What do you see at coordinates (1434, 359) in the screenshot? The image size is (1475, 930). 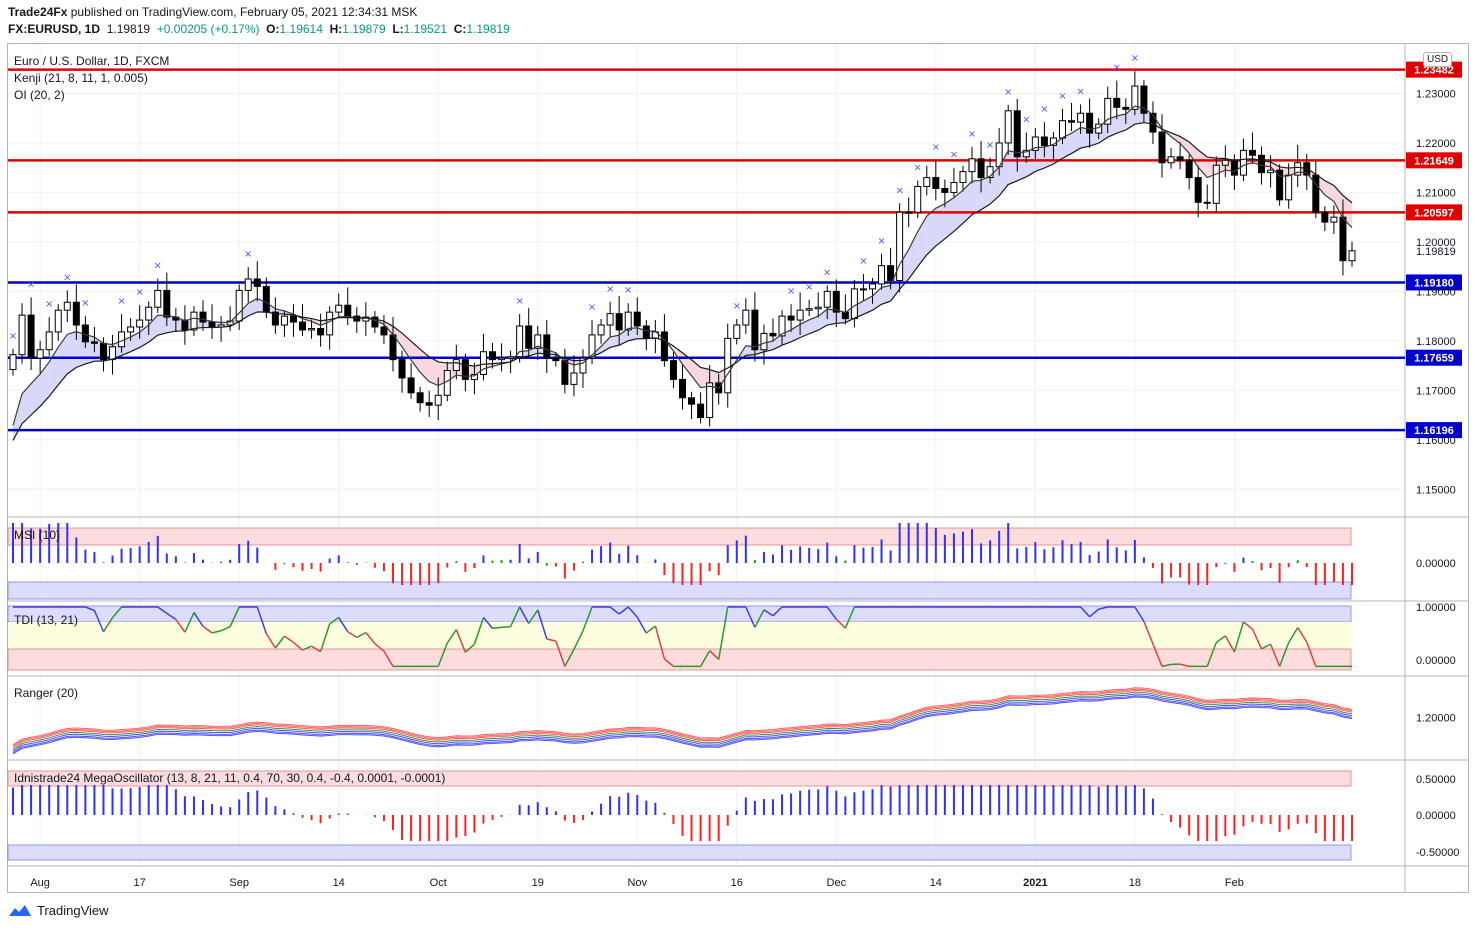 I see `level-price-label: 1.17659` at bounding box center [1434, 359].